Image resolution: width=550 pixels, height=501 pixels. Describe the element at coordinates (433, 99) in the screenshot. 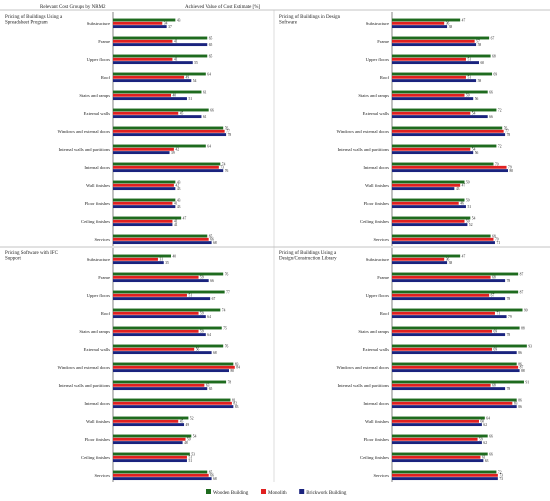

I see `bar-brickwork-building-stairs-and-ramps` at that location.